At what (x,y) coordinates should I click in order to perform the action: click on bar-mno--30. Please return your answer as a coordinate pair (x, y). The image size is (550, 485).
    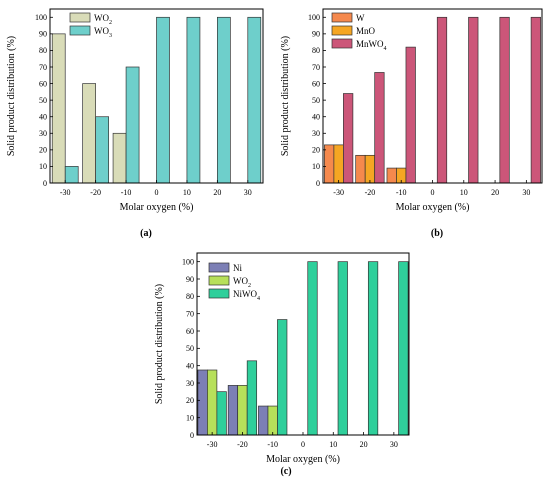
    Looking at the image, I should click on (338, 164).